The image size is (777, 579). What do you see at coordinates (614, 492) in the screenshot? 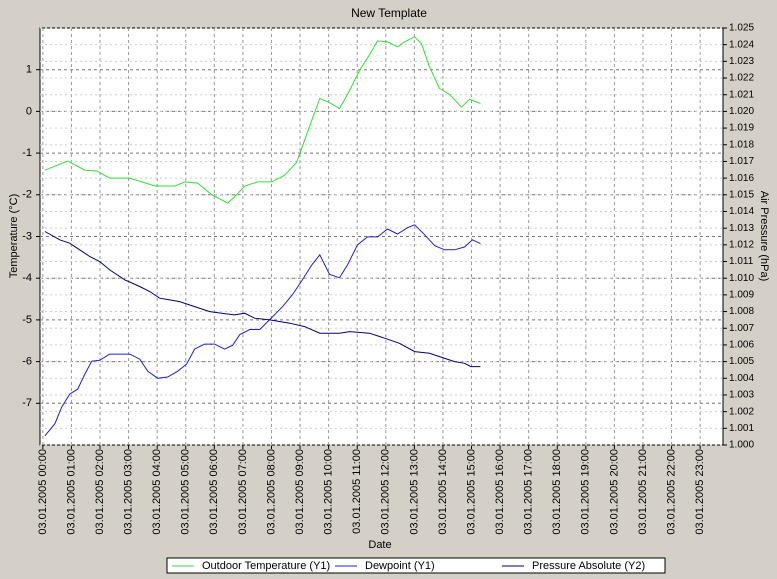
I see `x-tick-label: 03.01.2005 20:00` at bounding box center [614, 492].